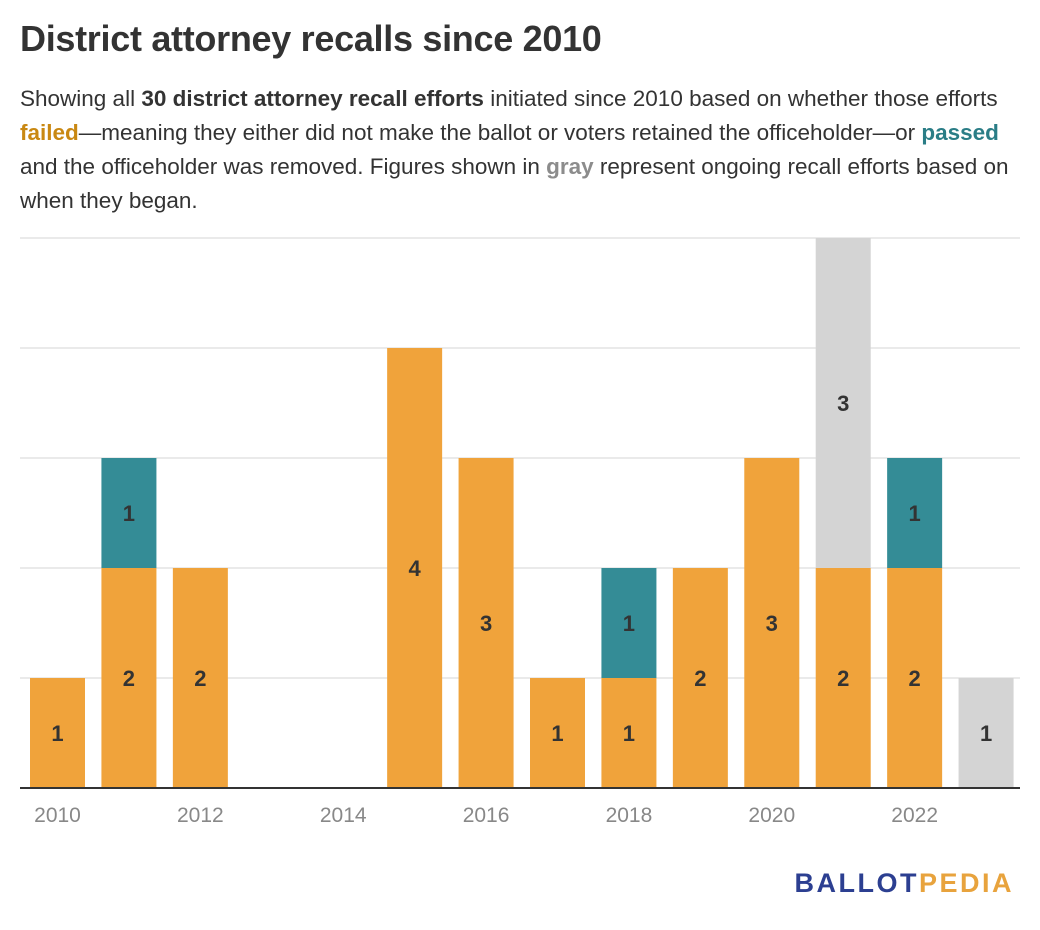 The image size is (1040, 930). I want to click on bar-passed-2022, so click(915, 513).